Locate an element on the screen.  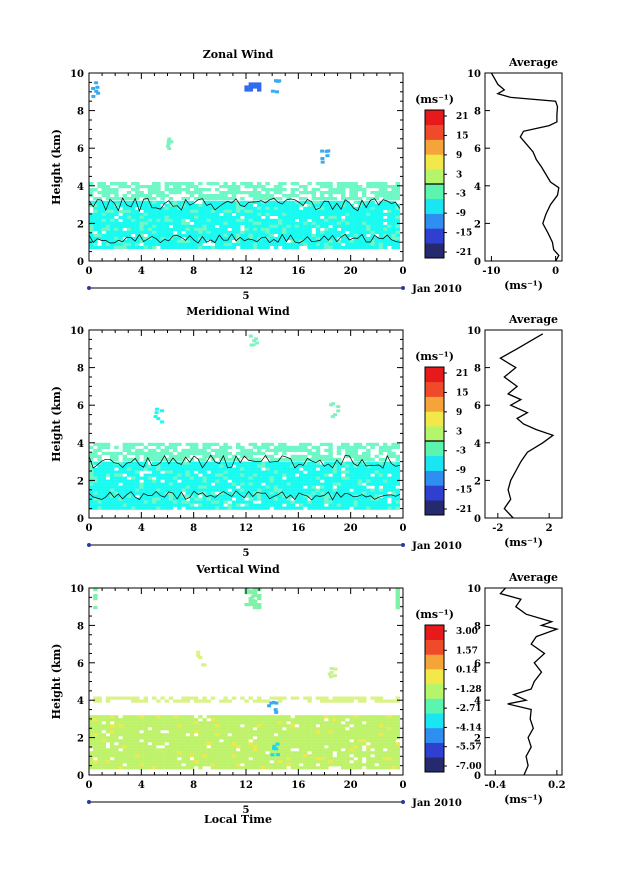
day-axis-marker is located at coordinates (89, 802).